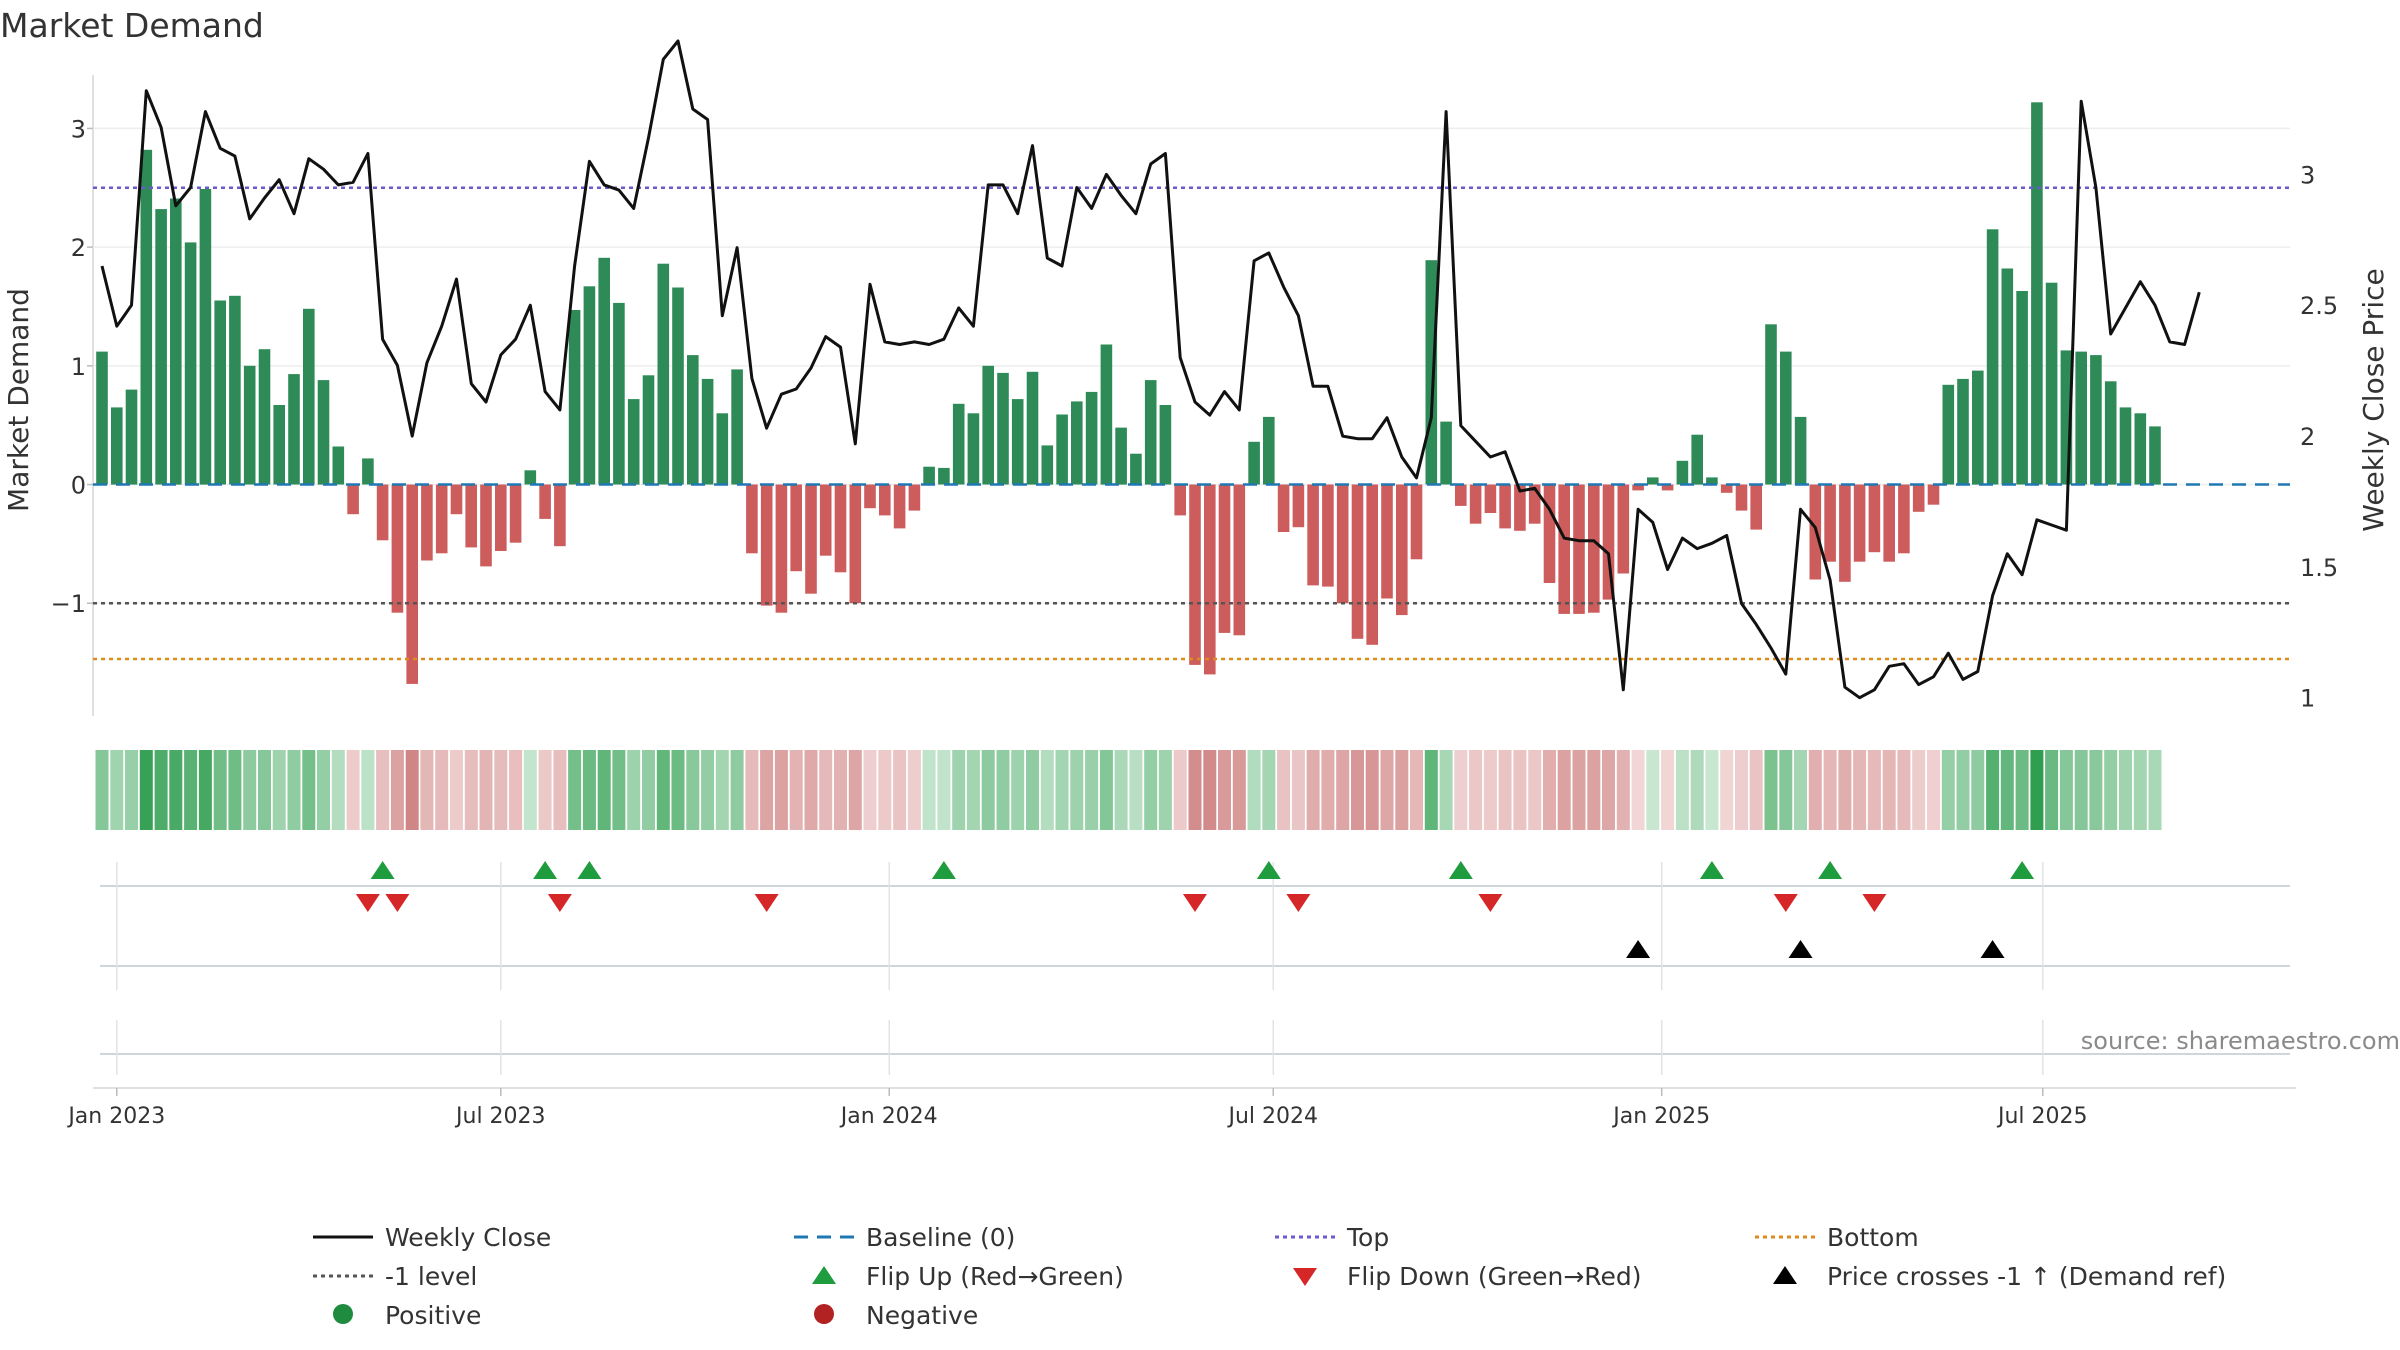 The height and width of the screenshot is (1350, 2400). Describe the element at coordinates (78, 129) in the screenshot. I see `y-tick-label: 3` at that location.